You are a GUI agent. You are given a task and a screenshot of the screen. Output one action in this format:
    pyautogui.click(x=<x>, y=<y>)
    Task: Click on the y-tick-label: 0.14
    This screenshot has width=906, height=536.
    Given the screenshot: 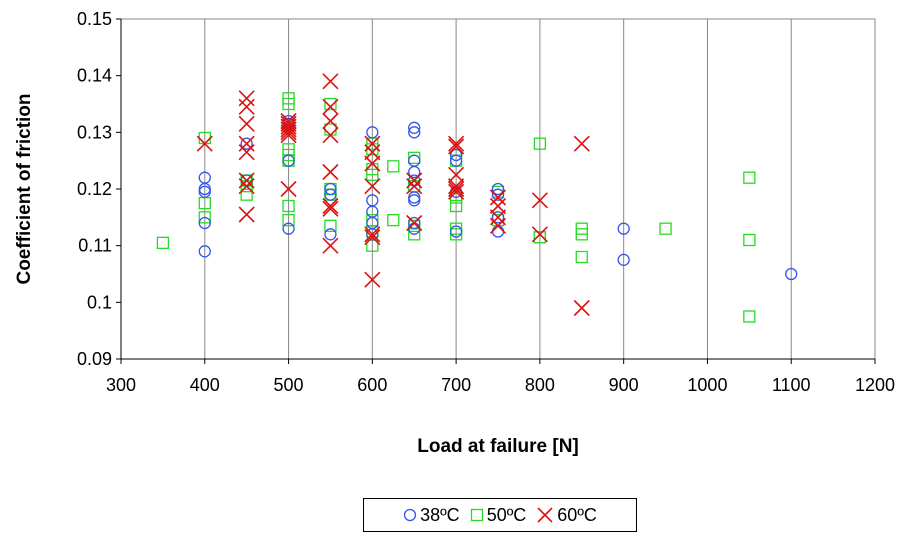 What is the action you would take?
    pyautogui.click(x=94, y=76)
    